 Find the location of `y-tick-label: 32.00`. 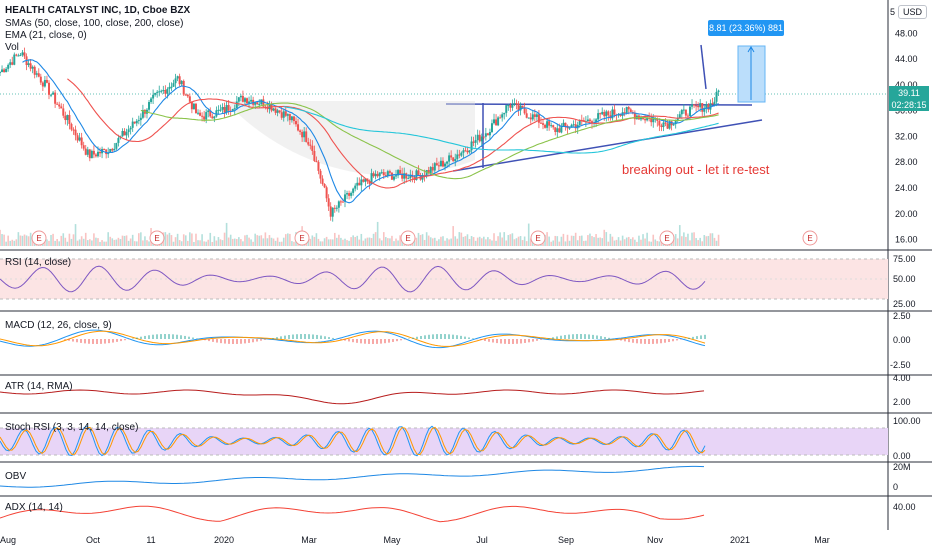

y-tick-label: 32.00 is located at coordinates (906, 136).